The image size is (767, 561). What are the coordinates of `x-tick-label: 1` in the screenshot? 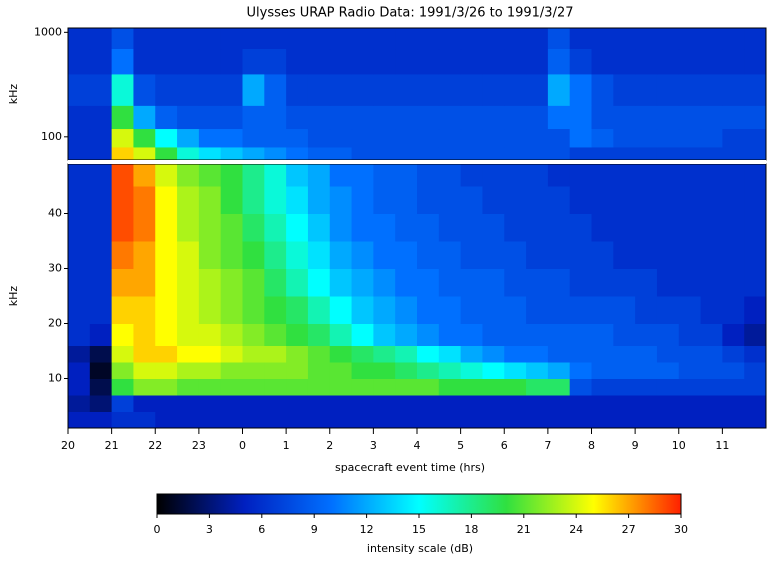 It's located at (286, 445).